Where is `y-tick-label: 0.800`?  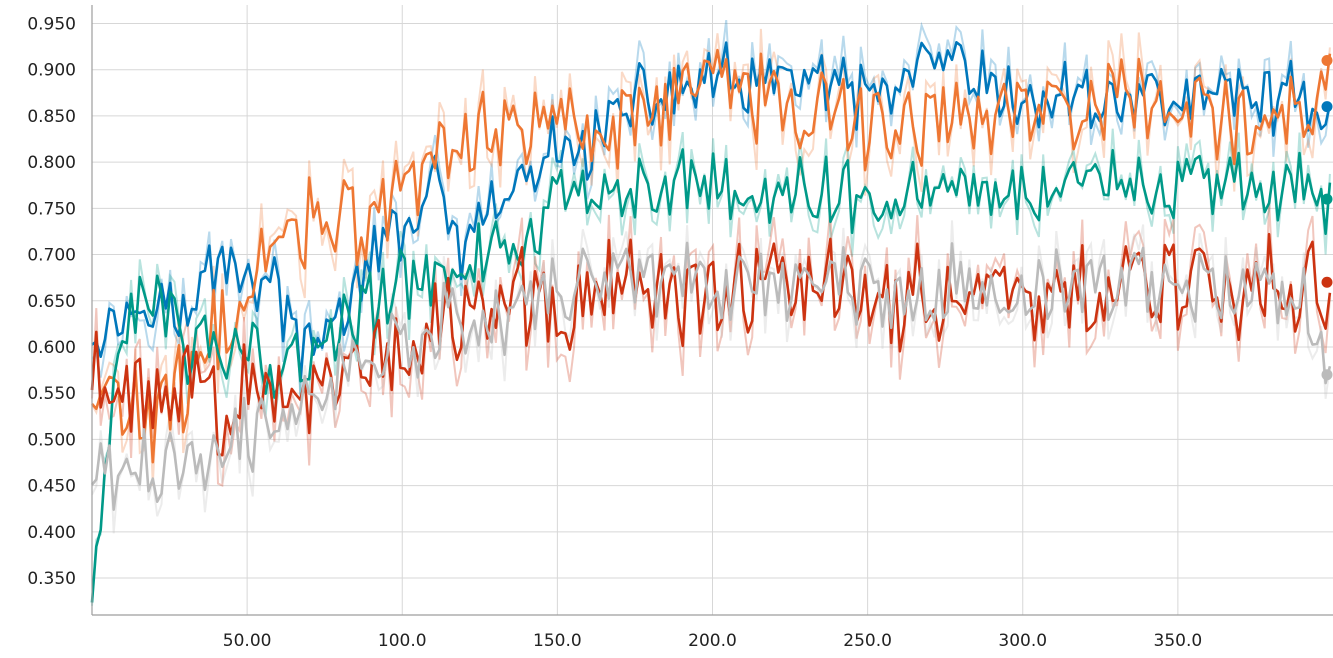 y-tick-label: 0.800 is located at coordinates (51, 163).